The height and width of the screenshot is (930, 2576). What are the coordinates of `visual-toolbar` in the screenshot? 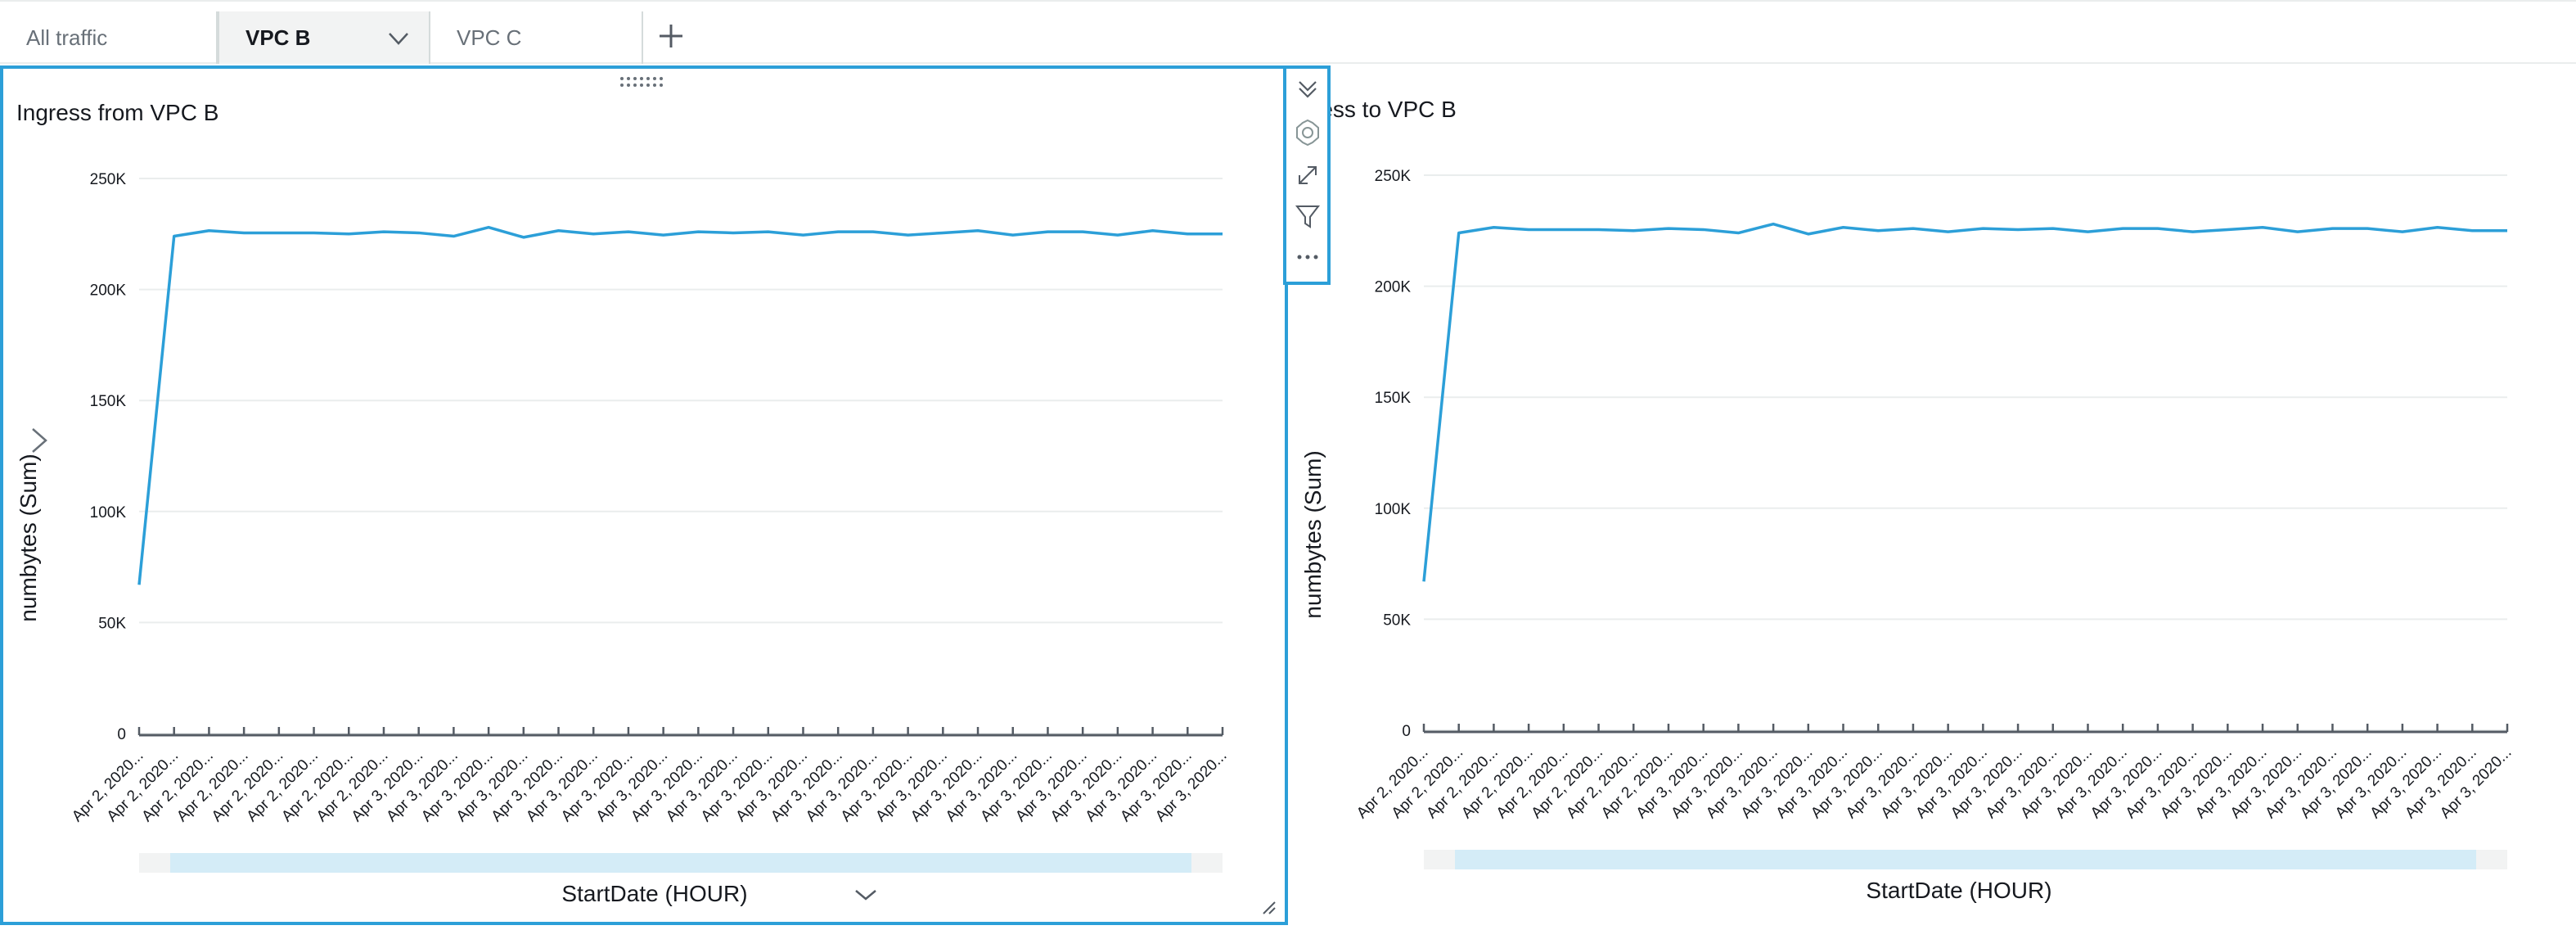 It's located at (1307, 175).